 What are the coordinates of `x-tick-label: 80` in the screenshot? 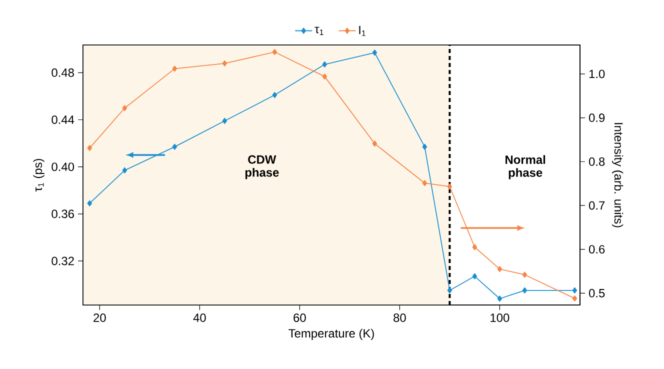 It's located at (400, 318).